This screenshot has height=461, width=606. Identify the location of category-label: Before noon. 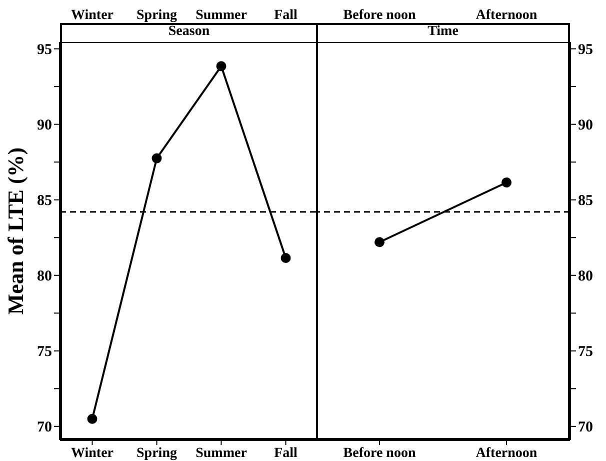
(379, 15).